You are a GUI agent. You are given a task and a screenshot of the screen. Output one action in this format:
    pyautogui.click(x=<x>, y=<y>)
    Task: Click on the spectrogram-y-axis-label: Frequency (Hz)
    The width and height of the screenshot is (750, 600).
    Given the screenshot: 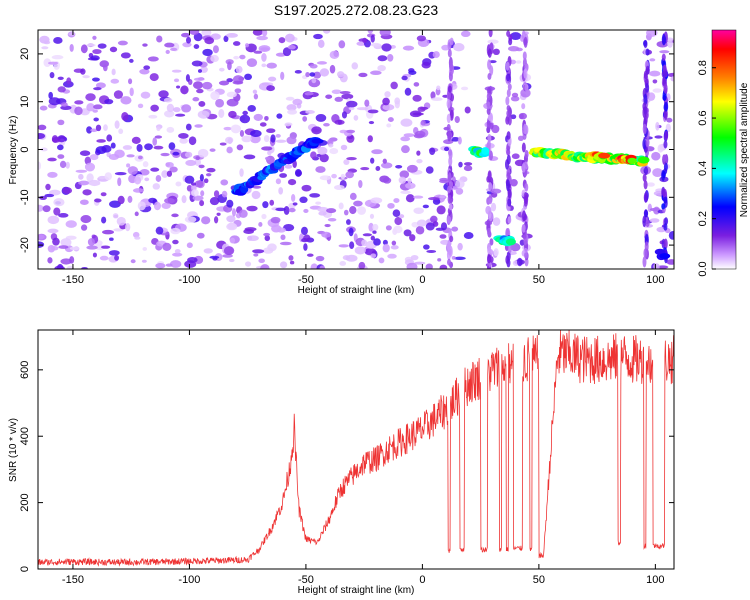 What is the action you would take?
    pyautogui.click(x=13, y=150)
    